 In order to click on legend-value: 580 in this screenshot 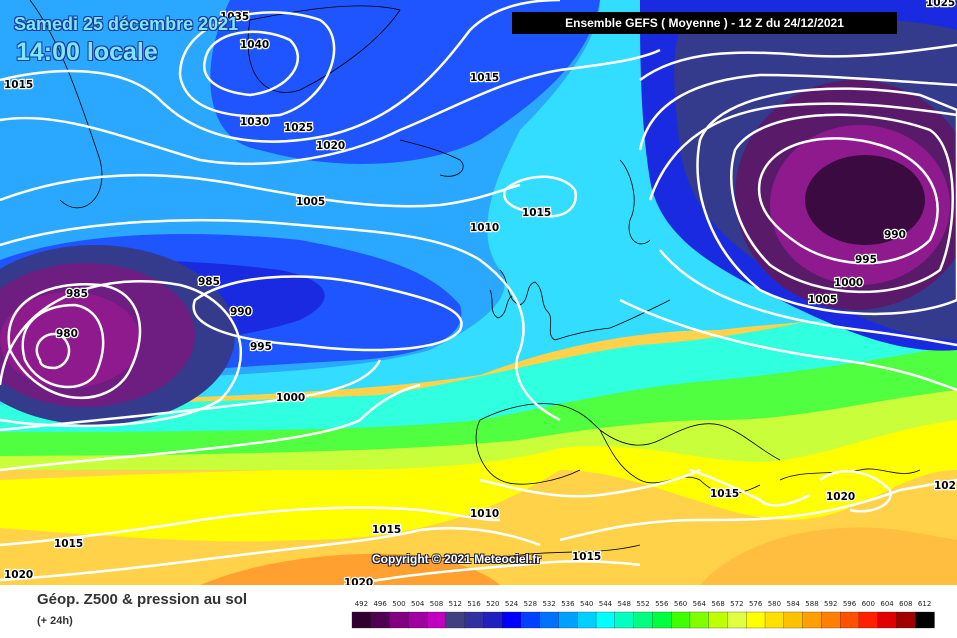, I will do `click(774, 604)`.